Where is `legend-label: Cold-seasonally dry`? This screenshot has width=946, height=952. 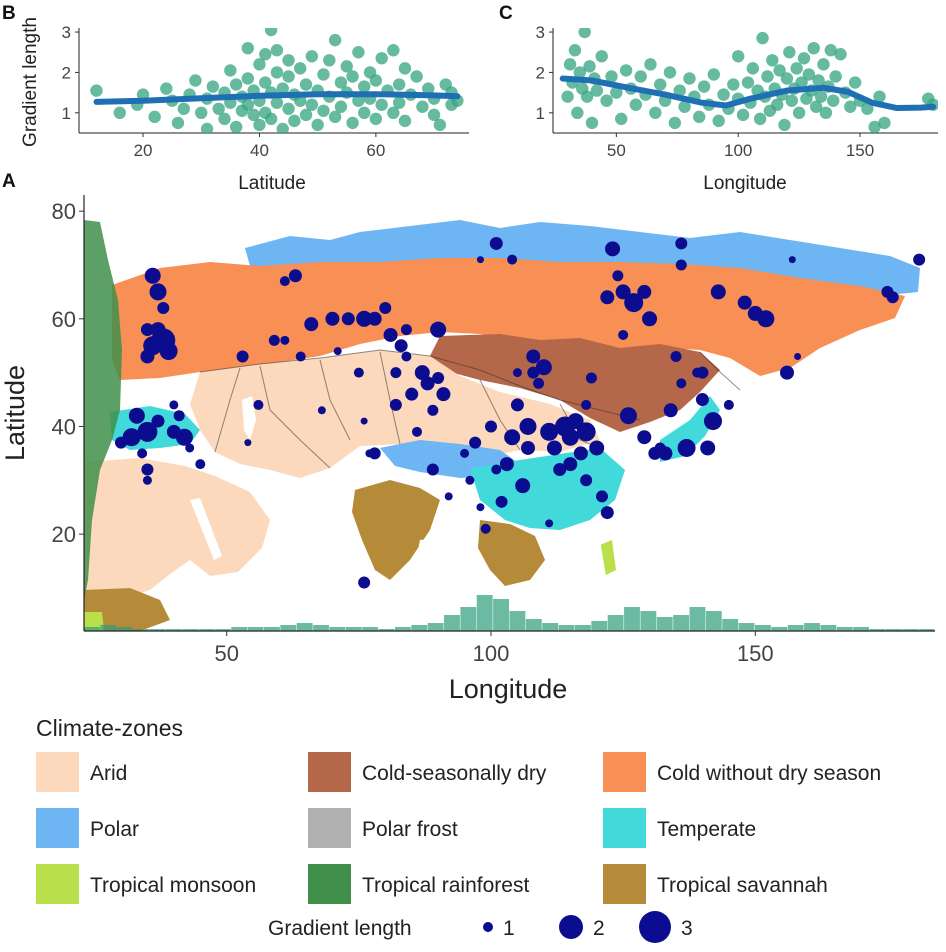 legend-label: Cold-seasonally dry is located at coordinates (454, 773).